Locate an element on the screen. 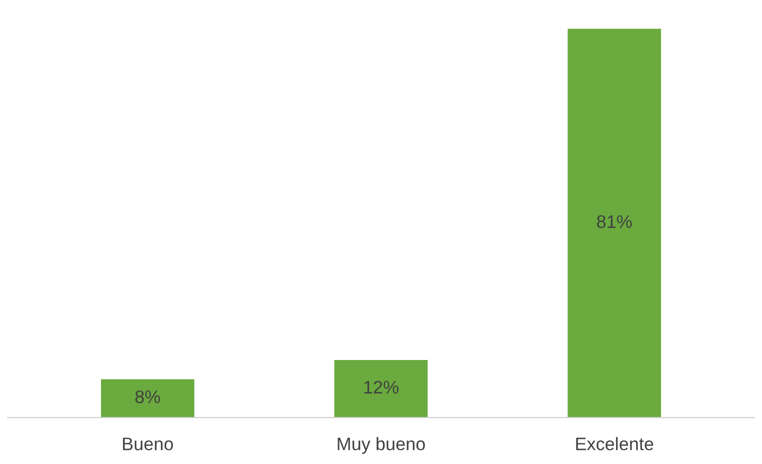 The height and width of the screenshot is (464, 762). x-tick-label: Excelente is located at coordinates (615, 443).